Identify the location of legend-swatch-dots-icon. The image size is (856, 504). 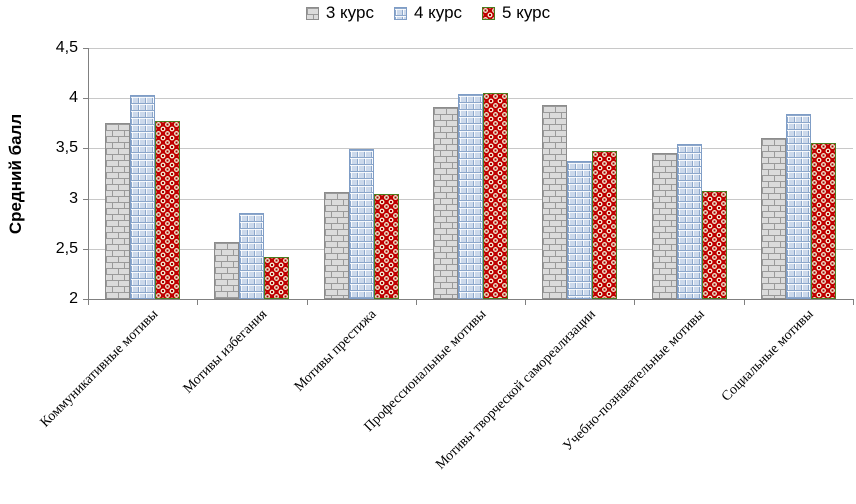
(489, 13).